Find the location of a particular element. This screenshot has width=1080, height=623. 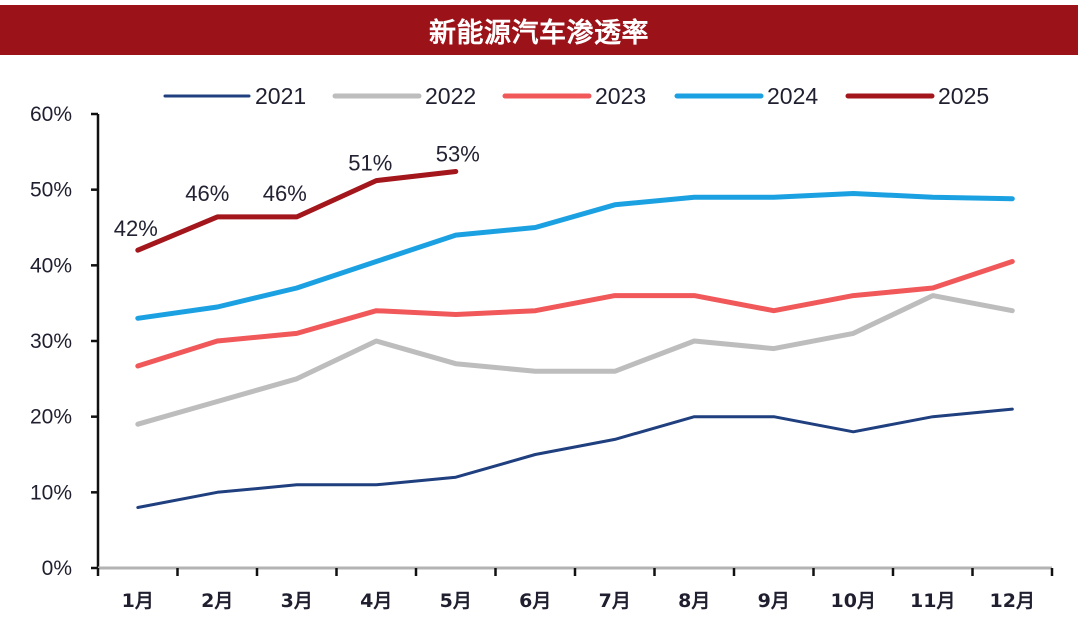

chart-title-bar: 新能源汽车渗透率 is located at coordinates (539, 30).